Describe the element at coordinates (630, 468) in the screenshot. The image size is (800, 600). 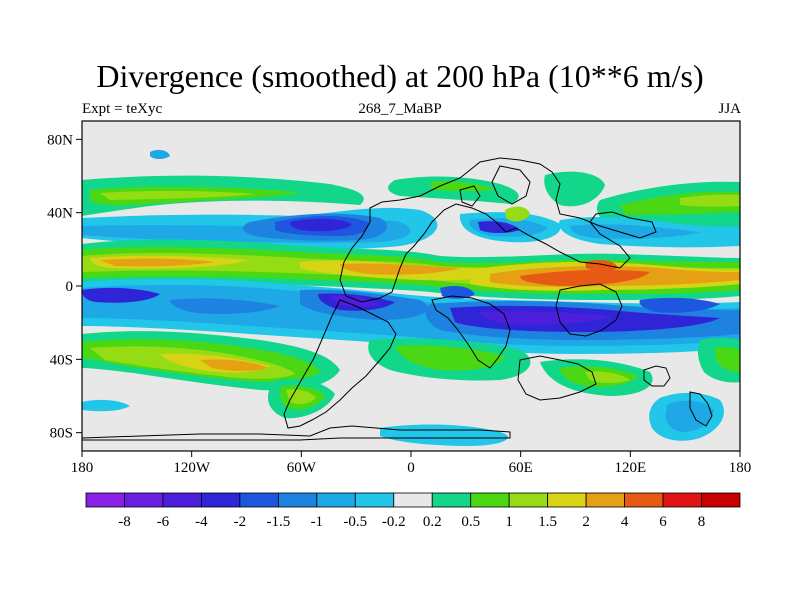
I see `x-tick-label: 120E` at that location.